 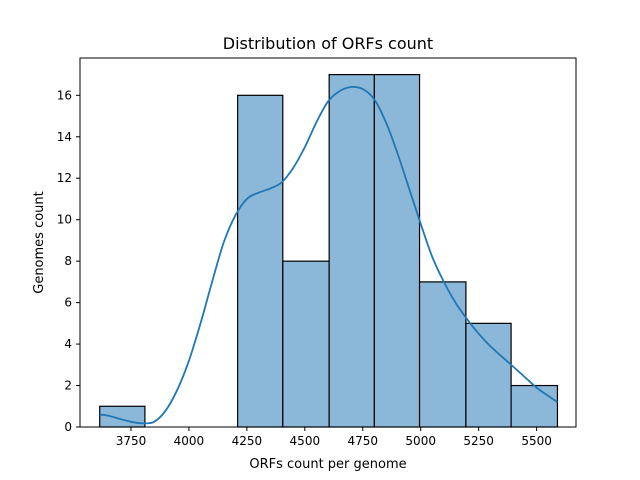 What do you see at coordinates (39, 242) in the screenshot?
I see `y-axis-label: Genomes count` at bounding box center [39, 242].